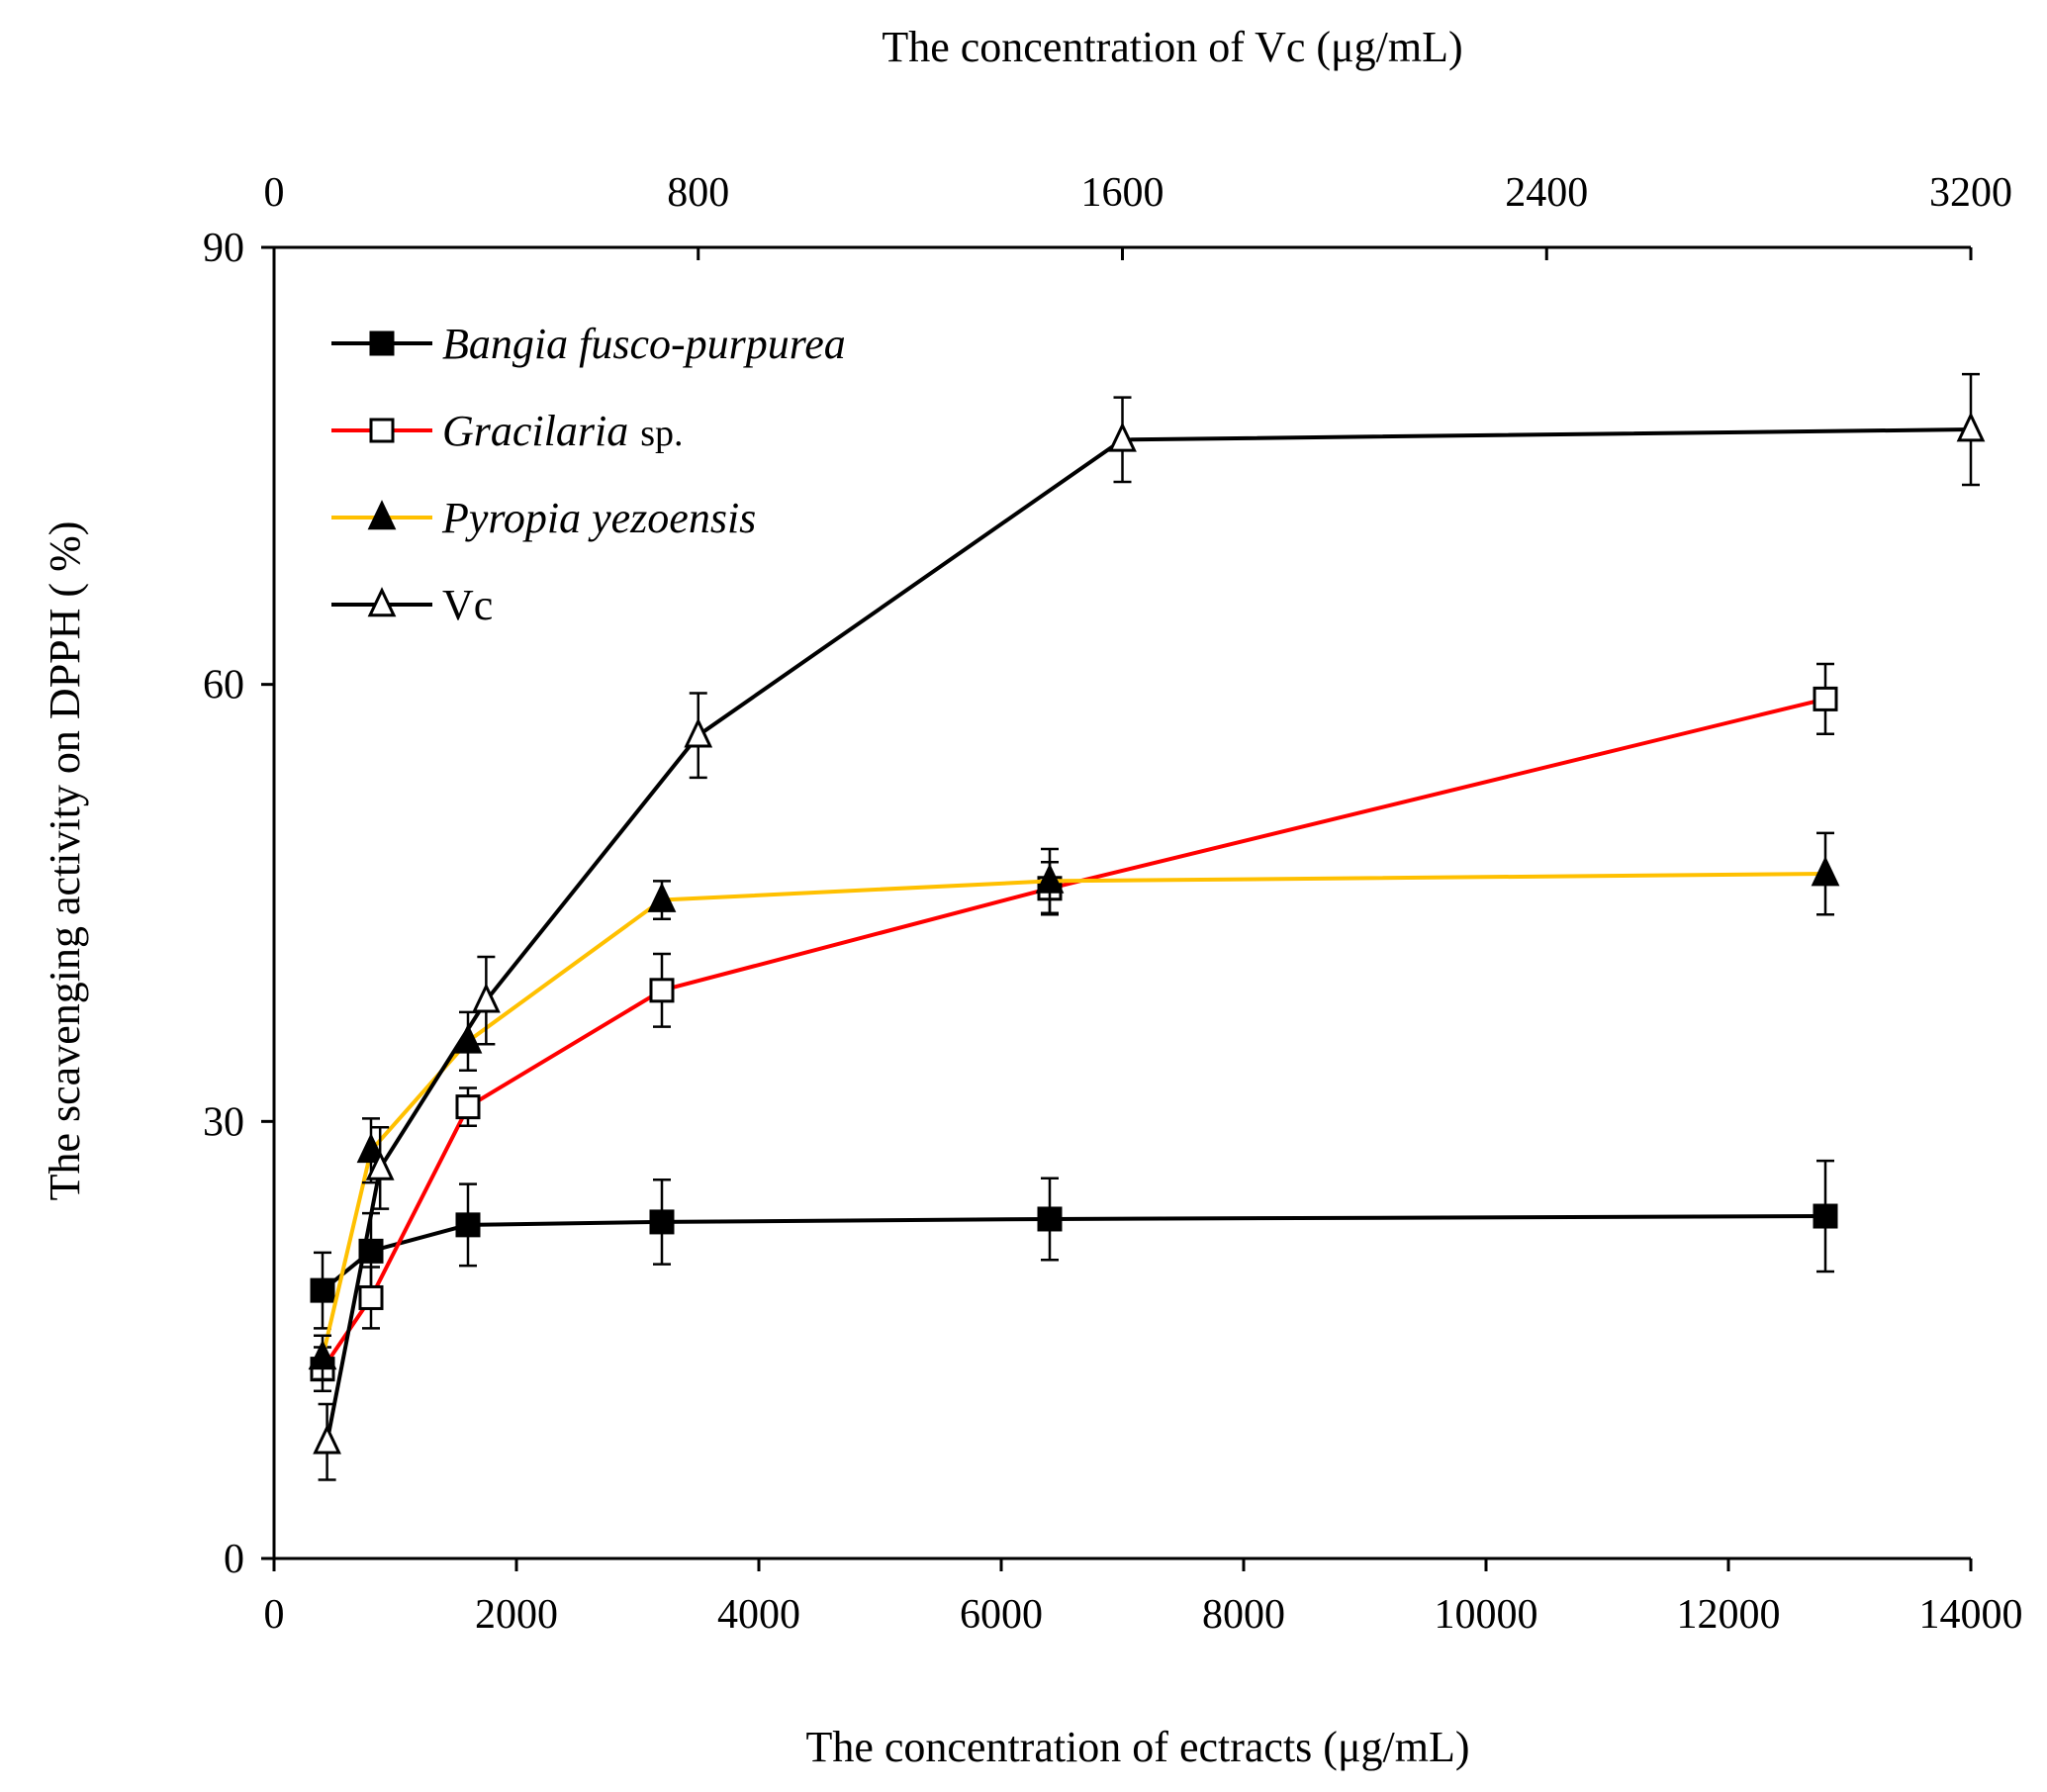 The image size is (2047, 1792). Describe the element at coordinates (644, 344) in the screenshot. I see `legend-label: Bangia fusco-purpurea` at that location.